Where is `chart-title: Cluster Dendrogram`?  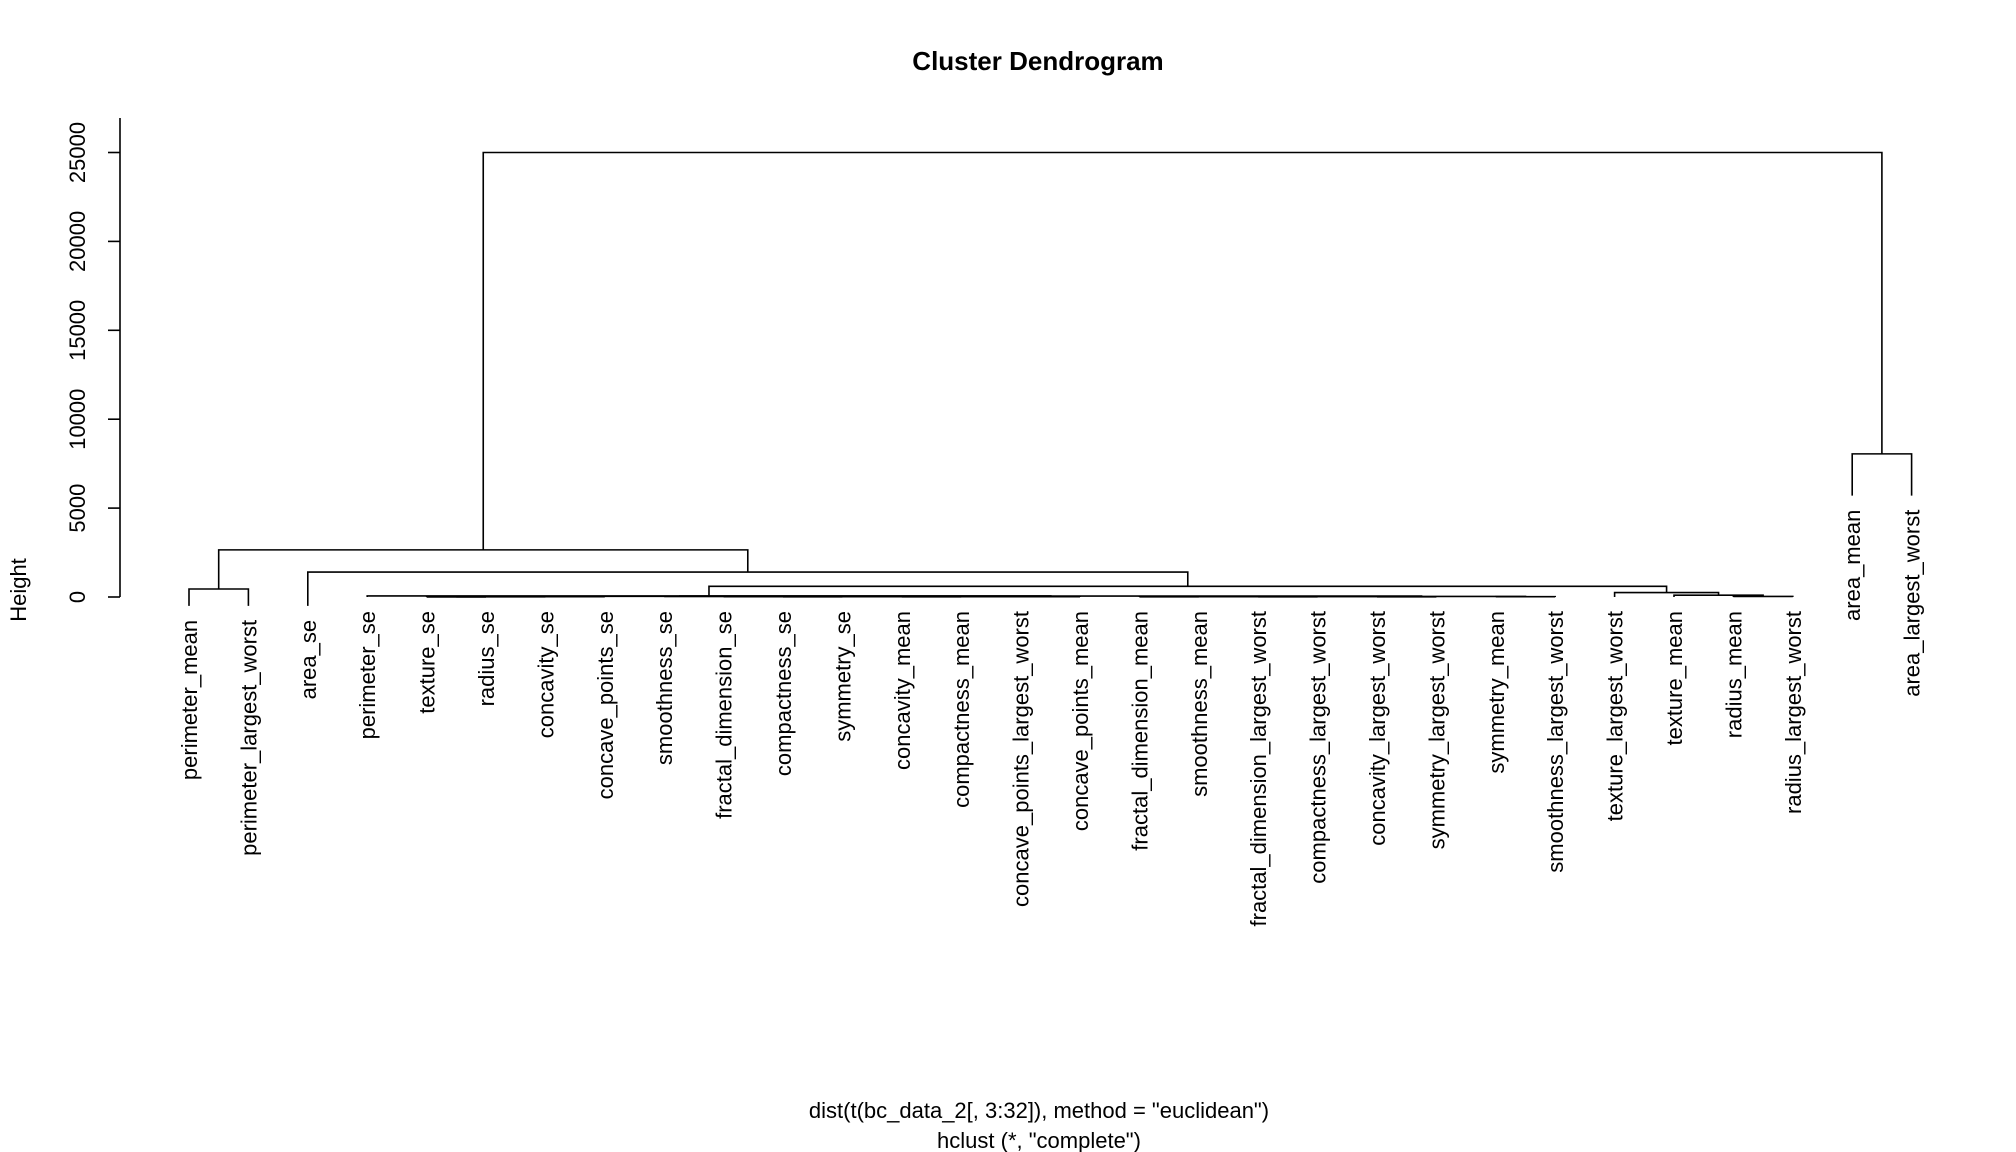
chart-title: Cluster Dendrogram is located at coordinates (1037, 61).